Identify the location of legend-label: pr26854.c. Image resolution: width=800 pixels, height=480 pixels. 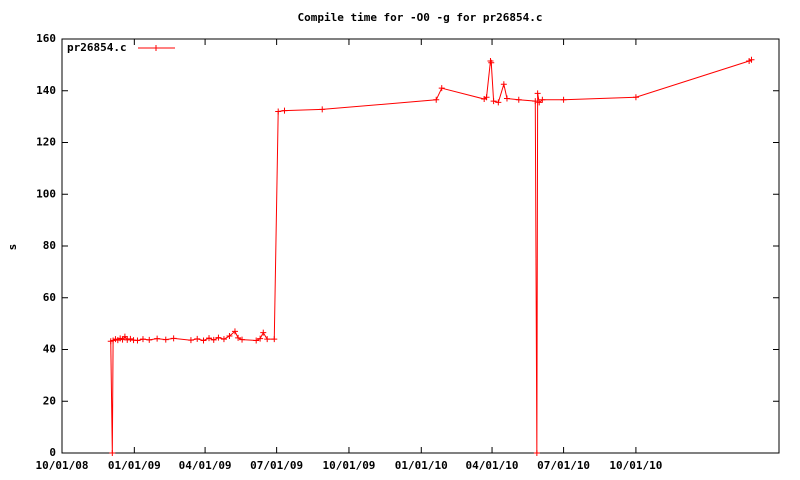
(97, 47).